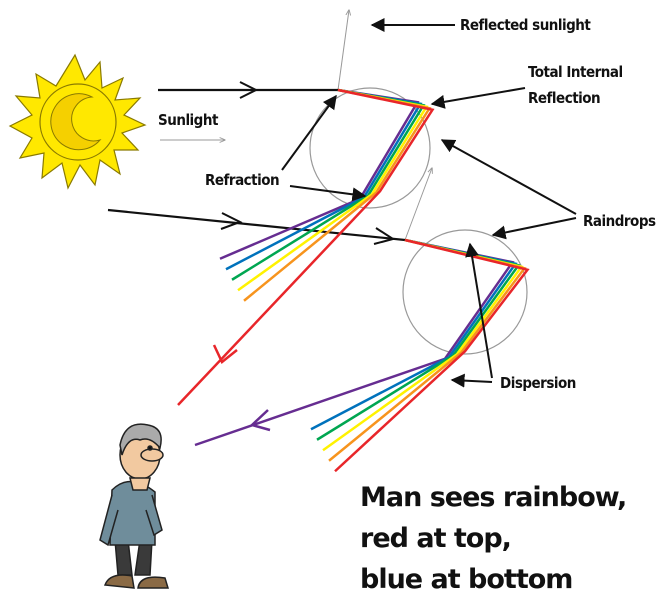 The height and width of the screenshot is (595, 666). Describe the element at coordinates (242, 180) in the screenshot. I see `label: Refraction` at that location.